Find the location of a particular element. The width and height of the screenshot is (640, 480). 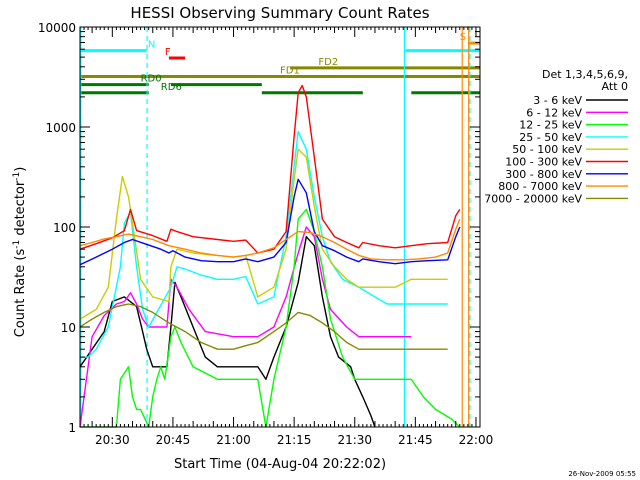

legend-label: 25 - 50 keV is located at coordinates (550, 137).